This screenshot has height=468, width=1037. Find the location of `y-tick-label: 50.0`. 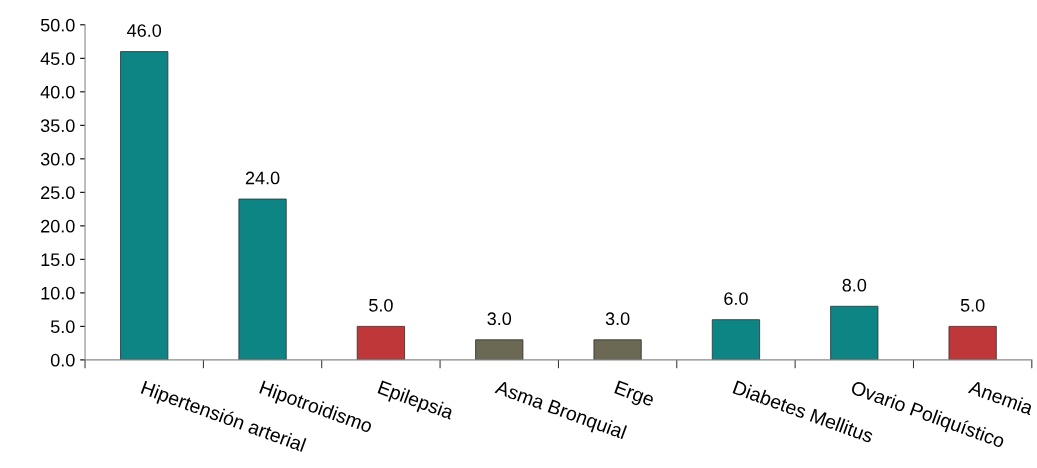

y-tick-label: 50.0 is located at coordinates (57, 25).